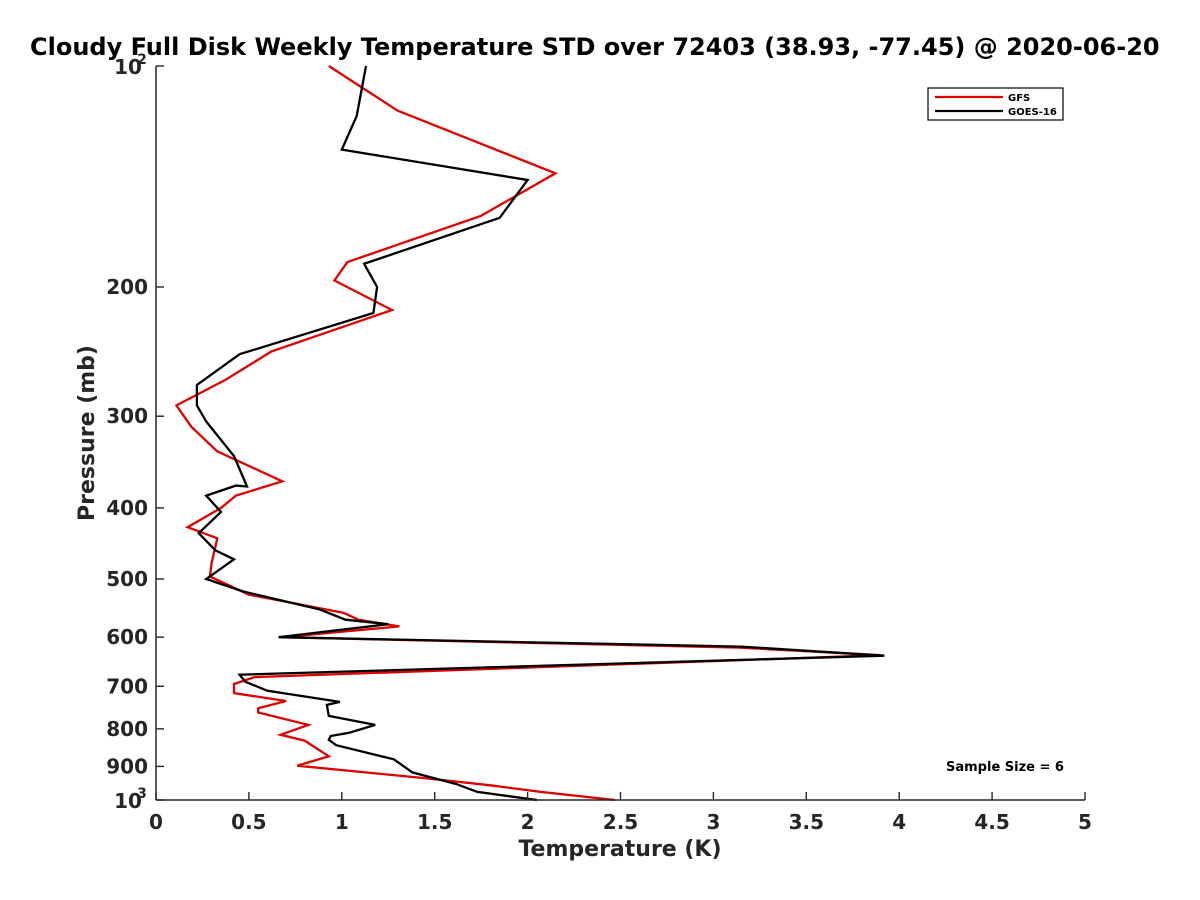  Describe the element at coordinates (142, 60) in the screenshot. I see `y-tick-exponent: 2` at that location.